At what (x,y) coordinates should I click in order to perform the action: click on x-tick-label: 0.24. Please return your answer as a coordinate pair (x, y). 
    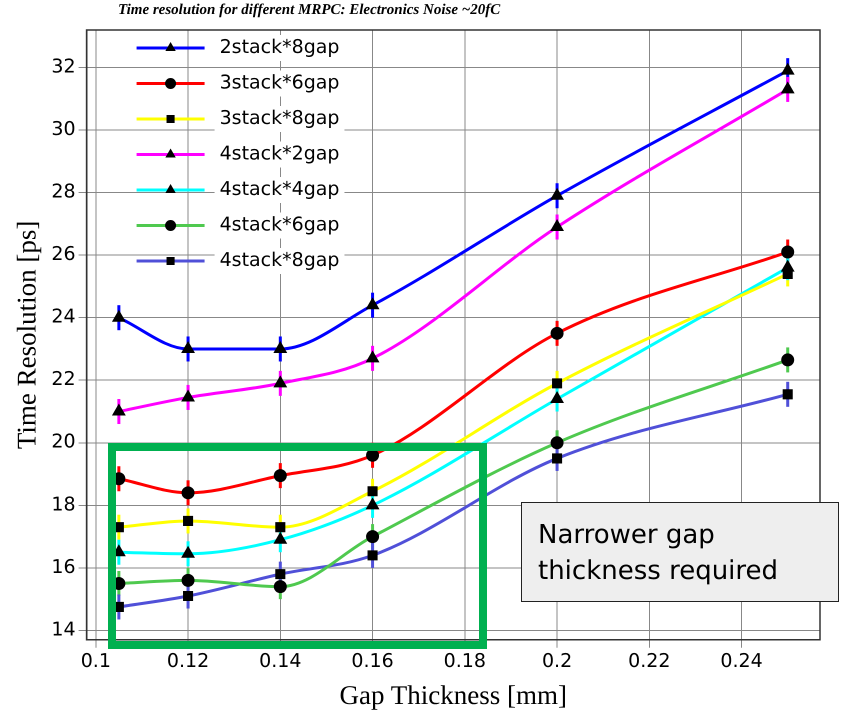
    Looking at the image, I should click on (741, 661).